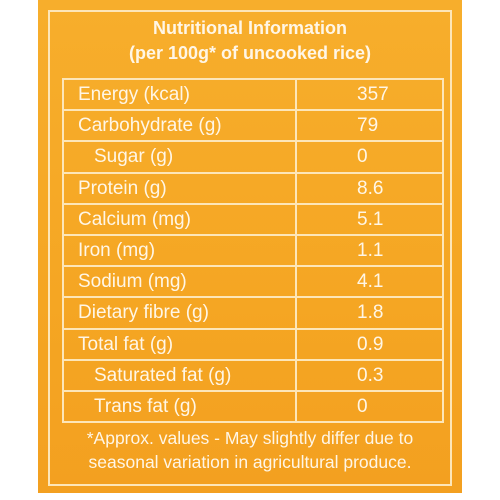 This screenshot has width=500, height=500. What do you see at coordinates (370, 282) in the screenshot?
I see `nutrient-value: 4.1` at bounding box center [370, 282].